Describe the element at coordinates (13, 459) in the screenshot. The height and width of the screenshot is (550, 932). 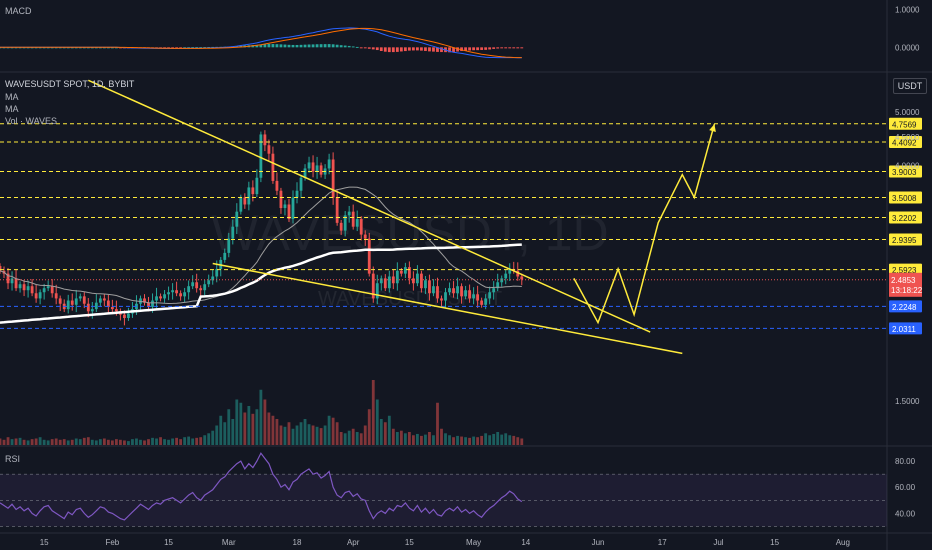
I see `rsi-indicator-title: RSI` at that location.